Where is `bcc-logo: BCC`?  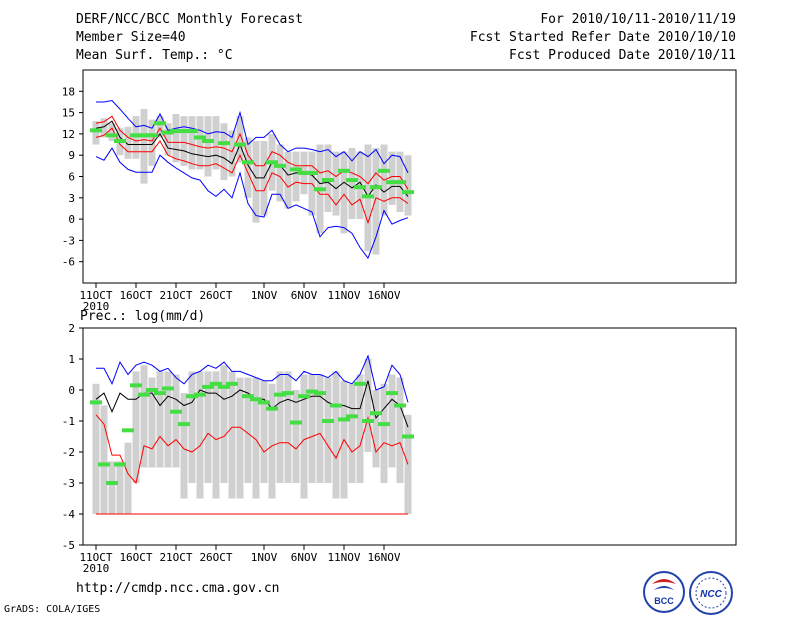 bcc-logo: BCC is located at coordinates (664, 592).